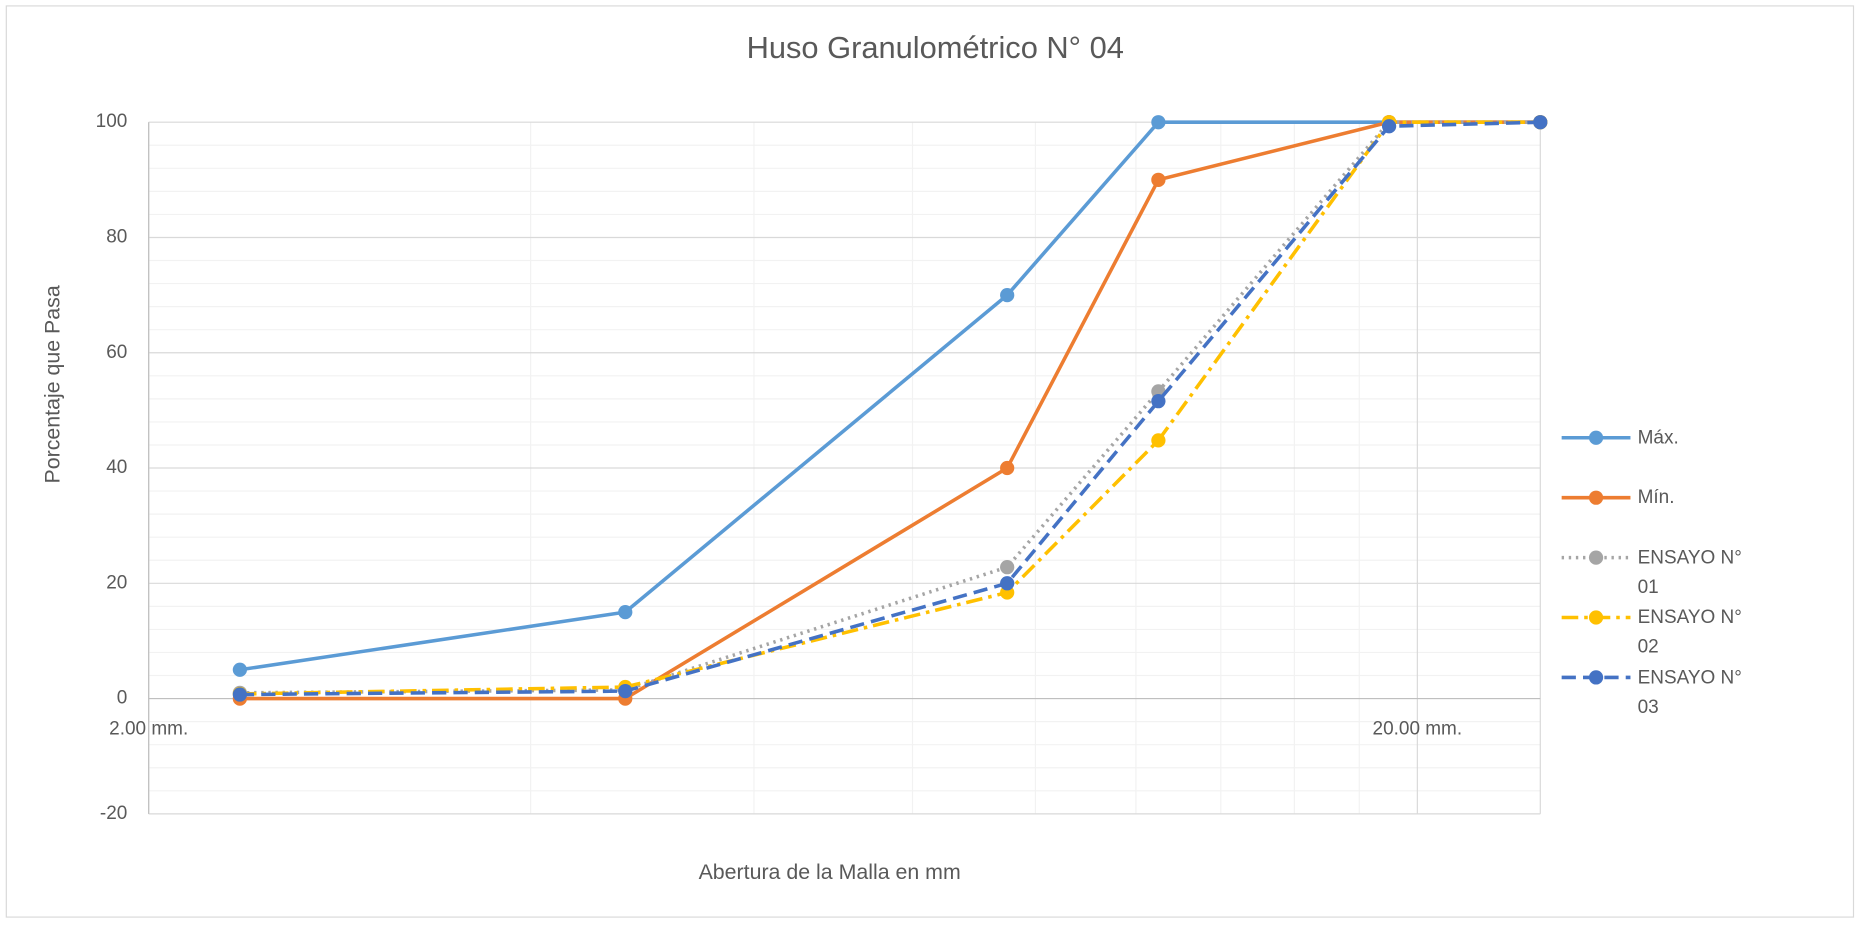 Image resolution: width=1861 pixels, height=928 pixels. I want to click on y-tick-label: 0, so click(122, 698).